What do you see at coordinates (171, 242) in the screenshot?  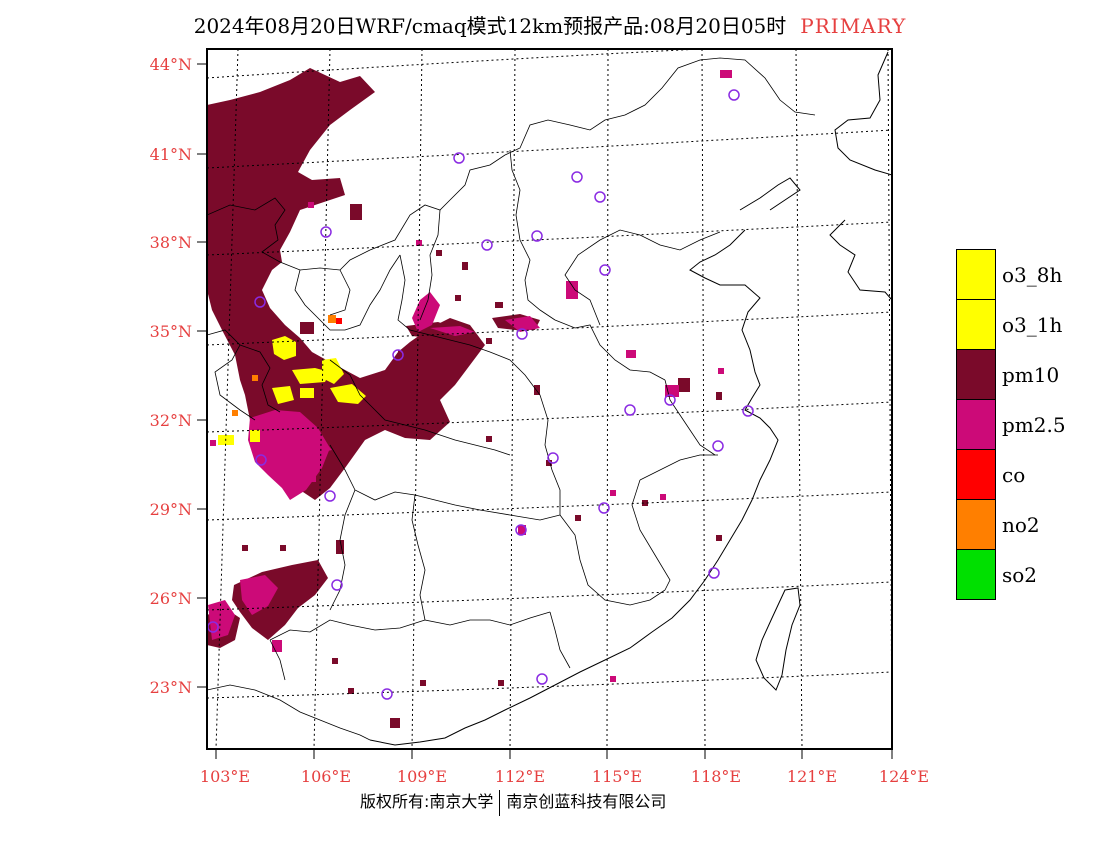 I see `lat-label: 38°N` at bounding box center [171, 242].